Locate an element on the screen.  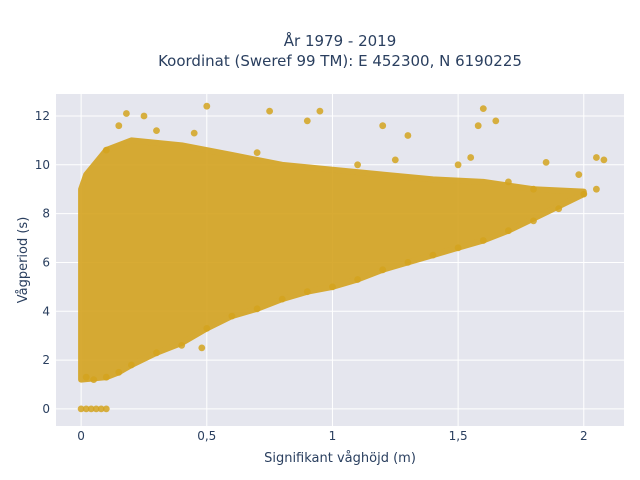
y-tick-label: 2 is located at coordinates (46, 360).